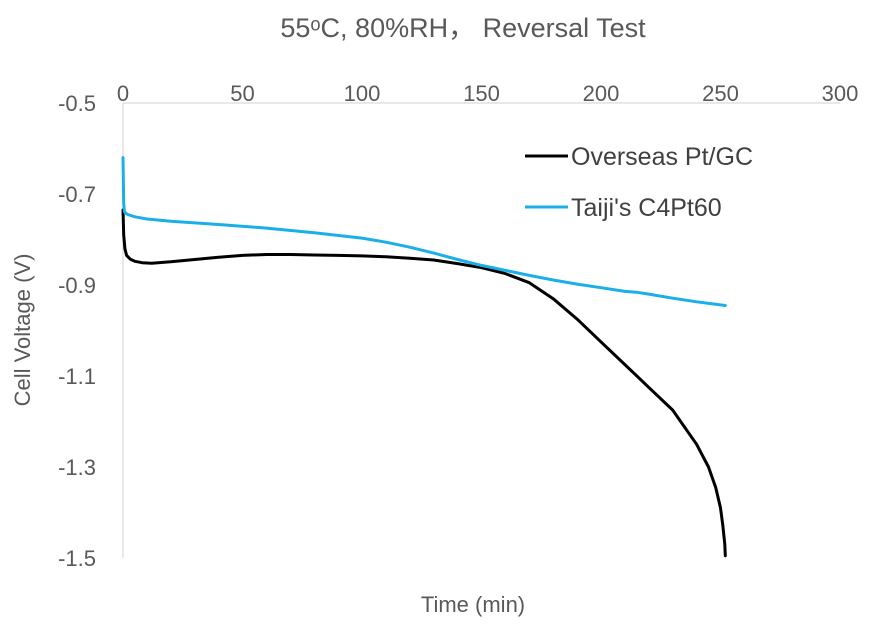 This screenshot has height=631, width=882. What do you see at coordinates (639, 182) in the screenshot?
I see `legend: Overseas Pt/GC Taiji's C4Pt60` at bounding box center [639, 182].